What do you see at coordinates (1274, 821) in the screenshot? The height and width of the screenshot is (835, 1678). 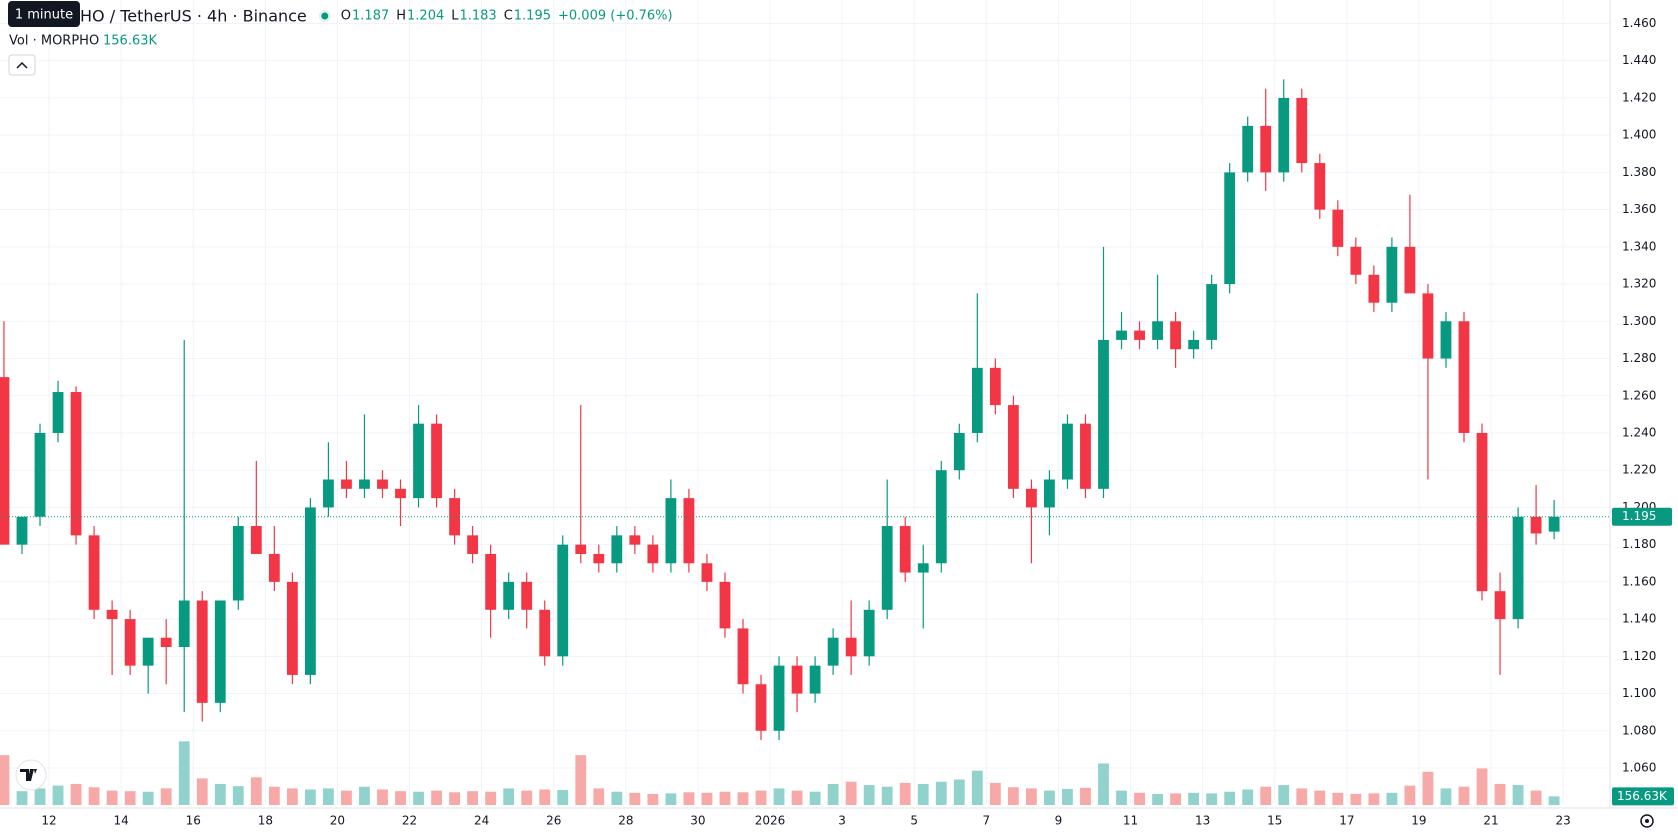 I see `x-tick-label: 15` at bounding box center [1274, 821].